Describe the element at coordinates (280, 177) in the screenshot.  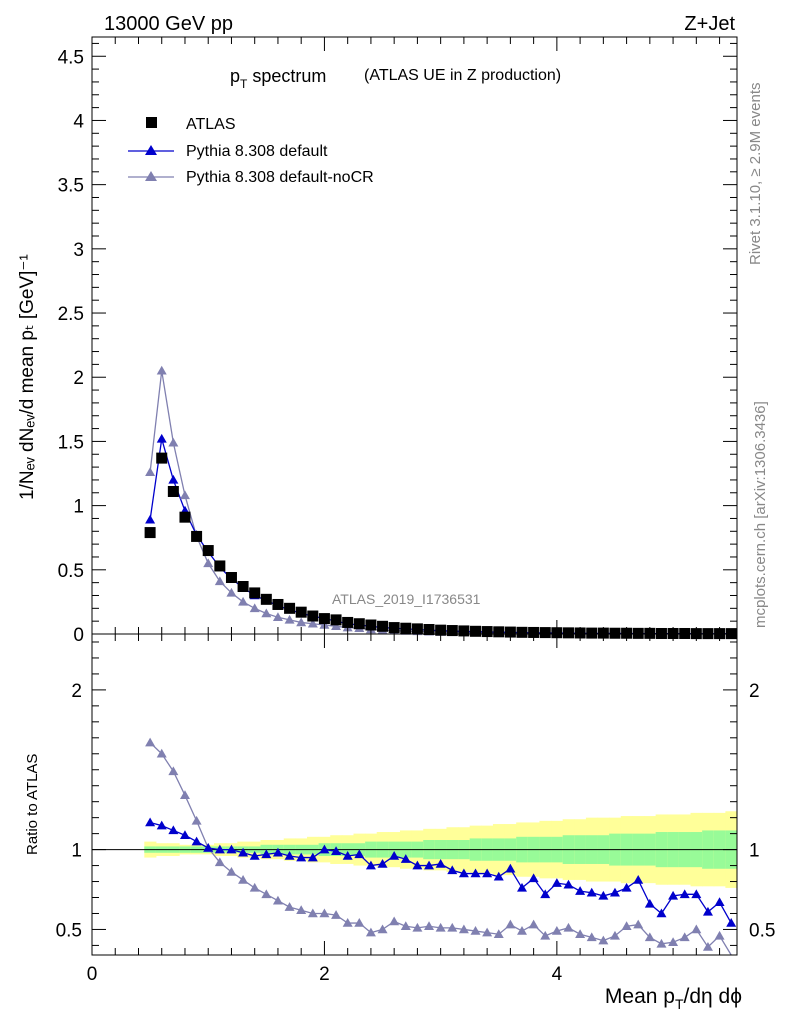
I see `legend-label-nocr: Pythia 8.308 default-noCR` at that location.